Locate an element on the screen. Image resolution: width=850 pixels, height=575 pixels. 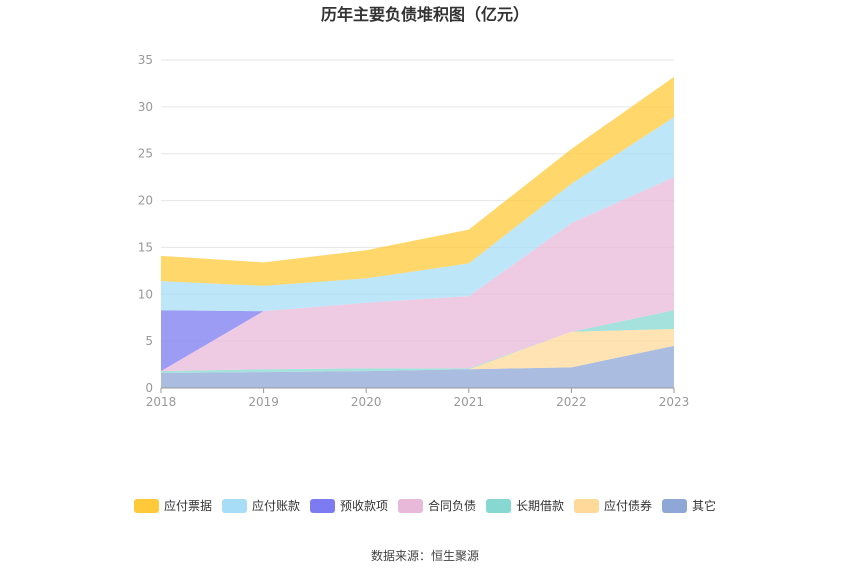
chart-title: 历年主要负债堆积图（亿元） is located at coordinates (425, 14).